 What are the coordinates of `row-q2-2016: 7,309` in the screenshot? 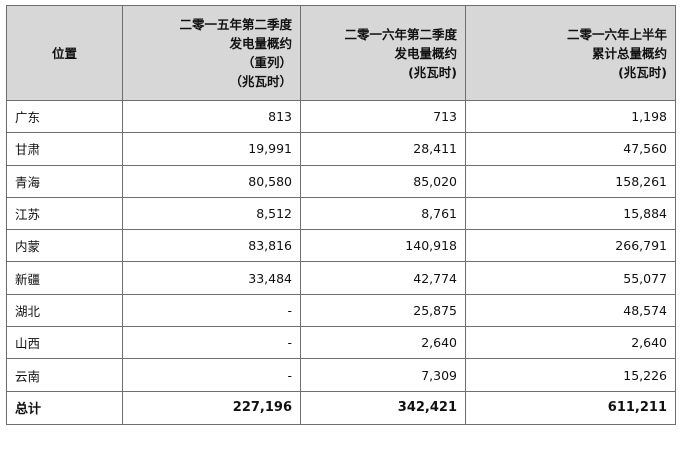 It's located at (383, 375).